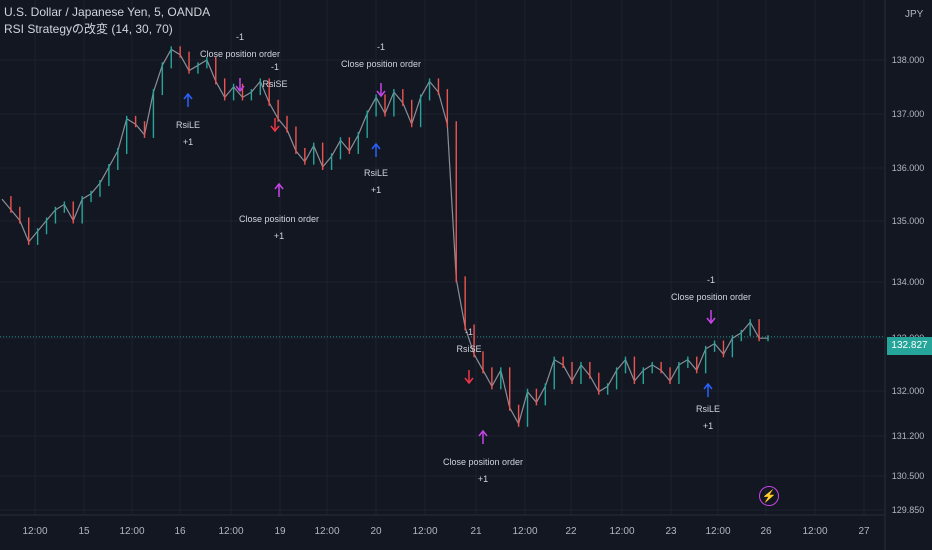  I want to click on y-tick-label: 138.000, so click(908, 60).